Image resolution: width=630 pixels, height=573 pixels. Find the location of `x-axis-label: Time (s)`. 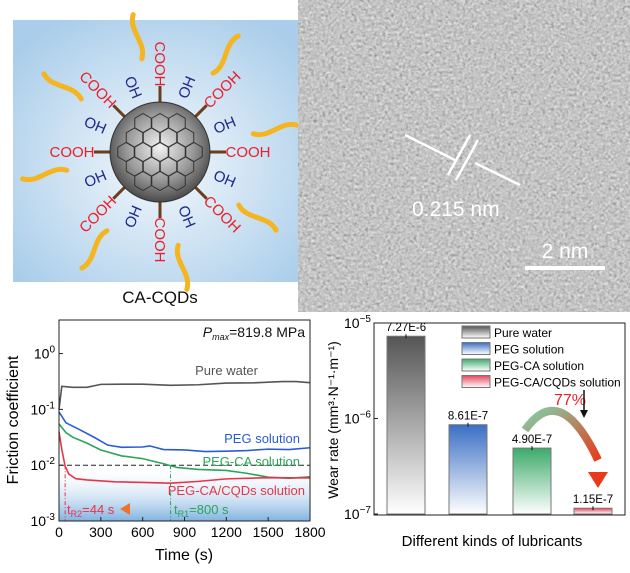

x-axis-label: Time (s) is located at coordinates (184, 555).